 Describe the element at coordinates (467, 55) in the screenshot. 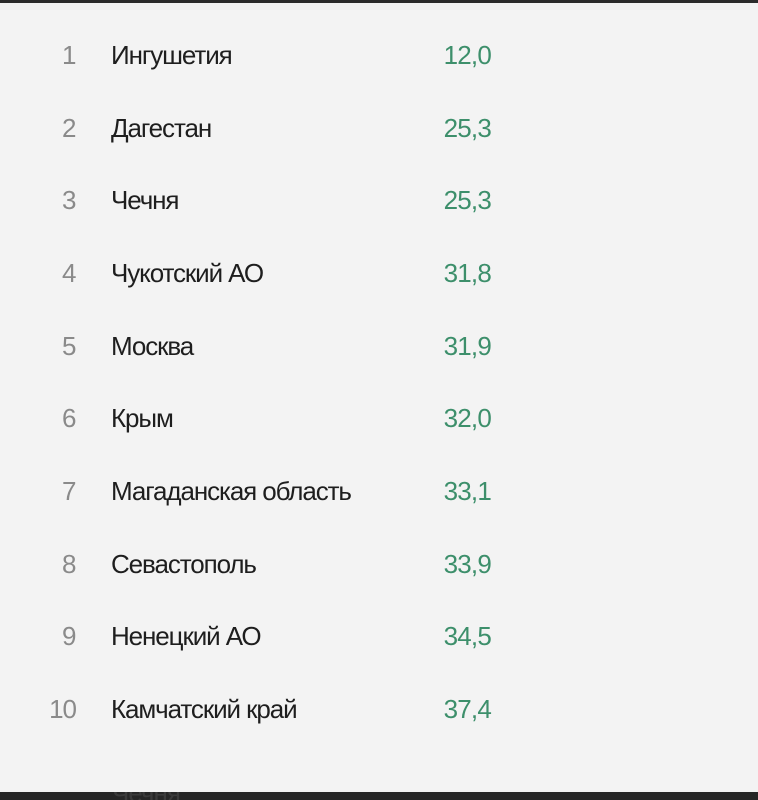

I see `region-value: 12,0` at that location.